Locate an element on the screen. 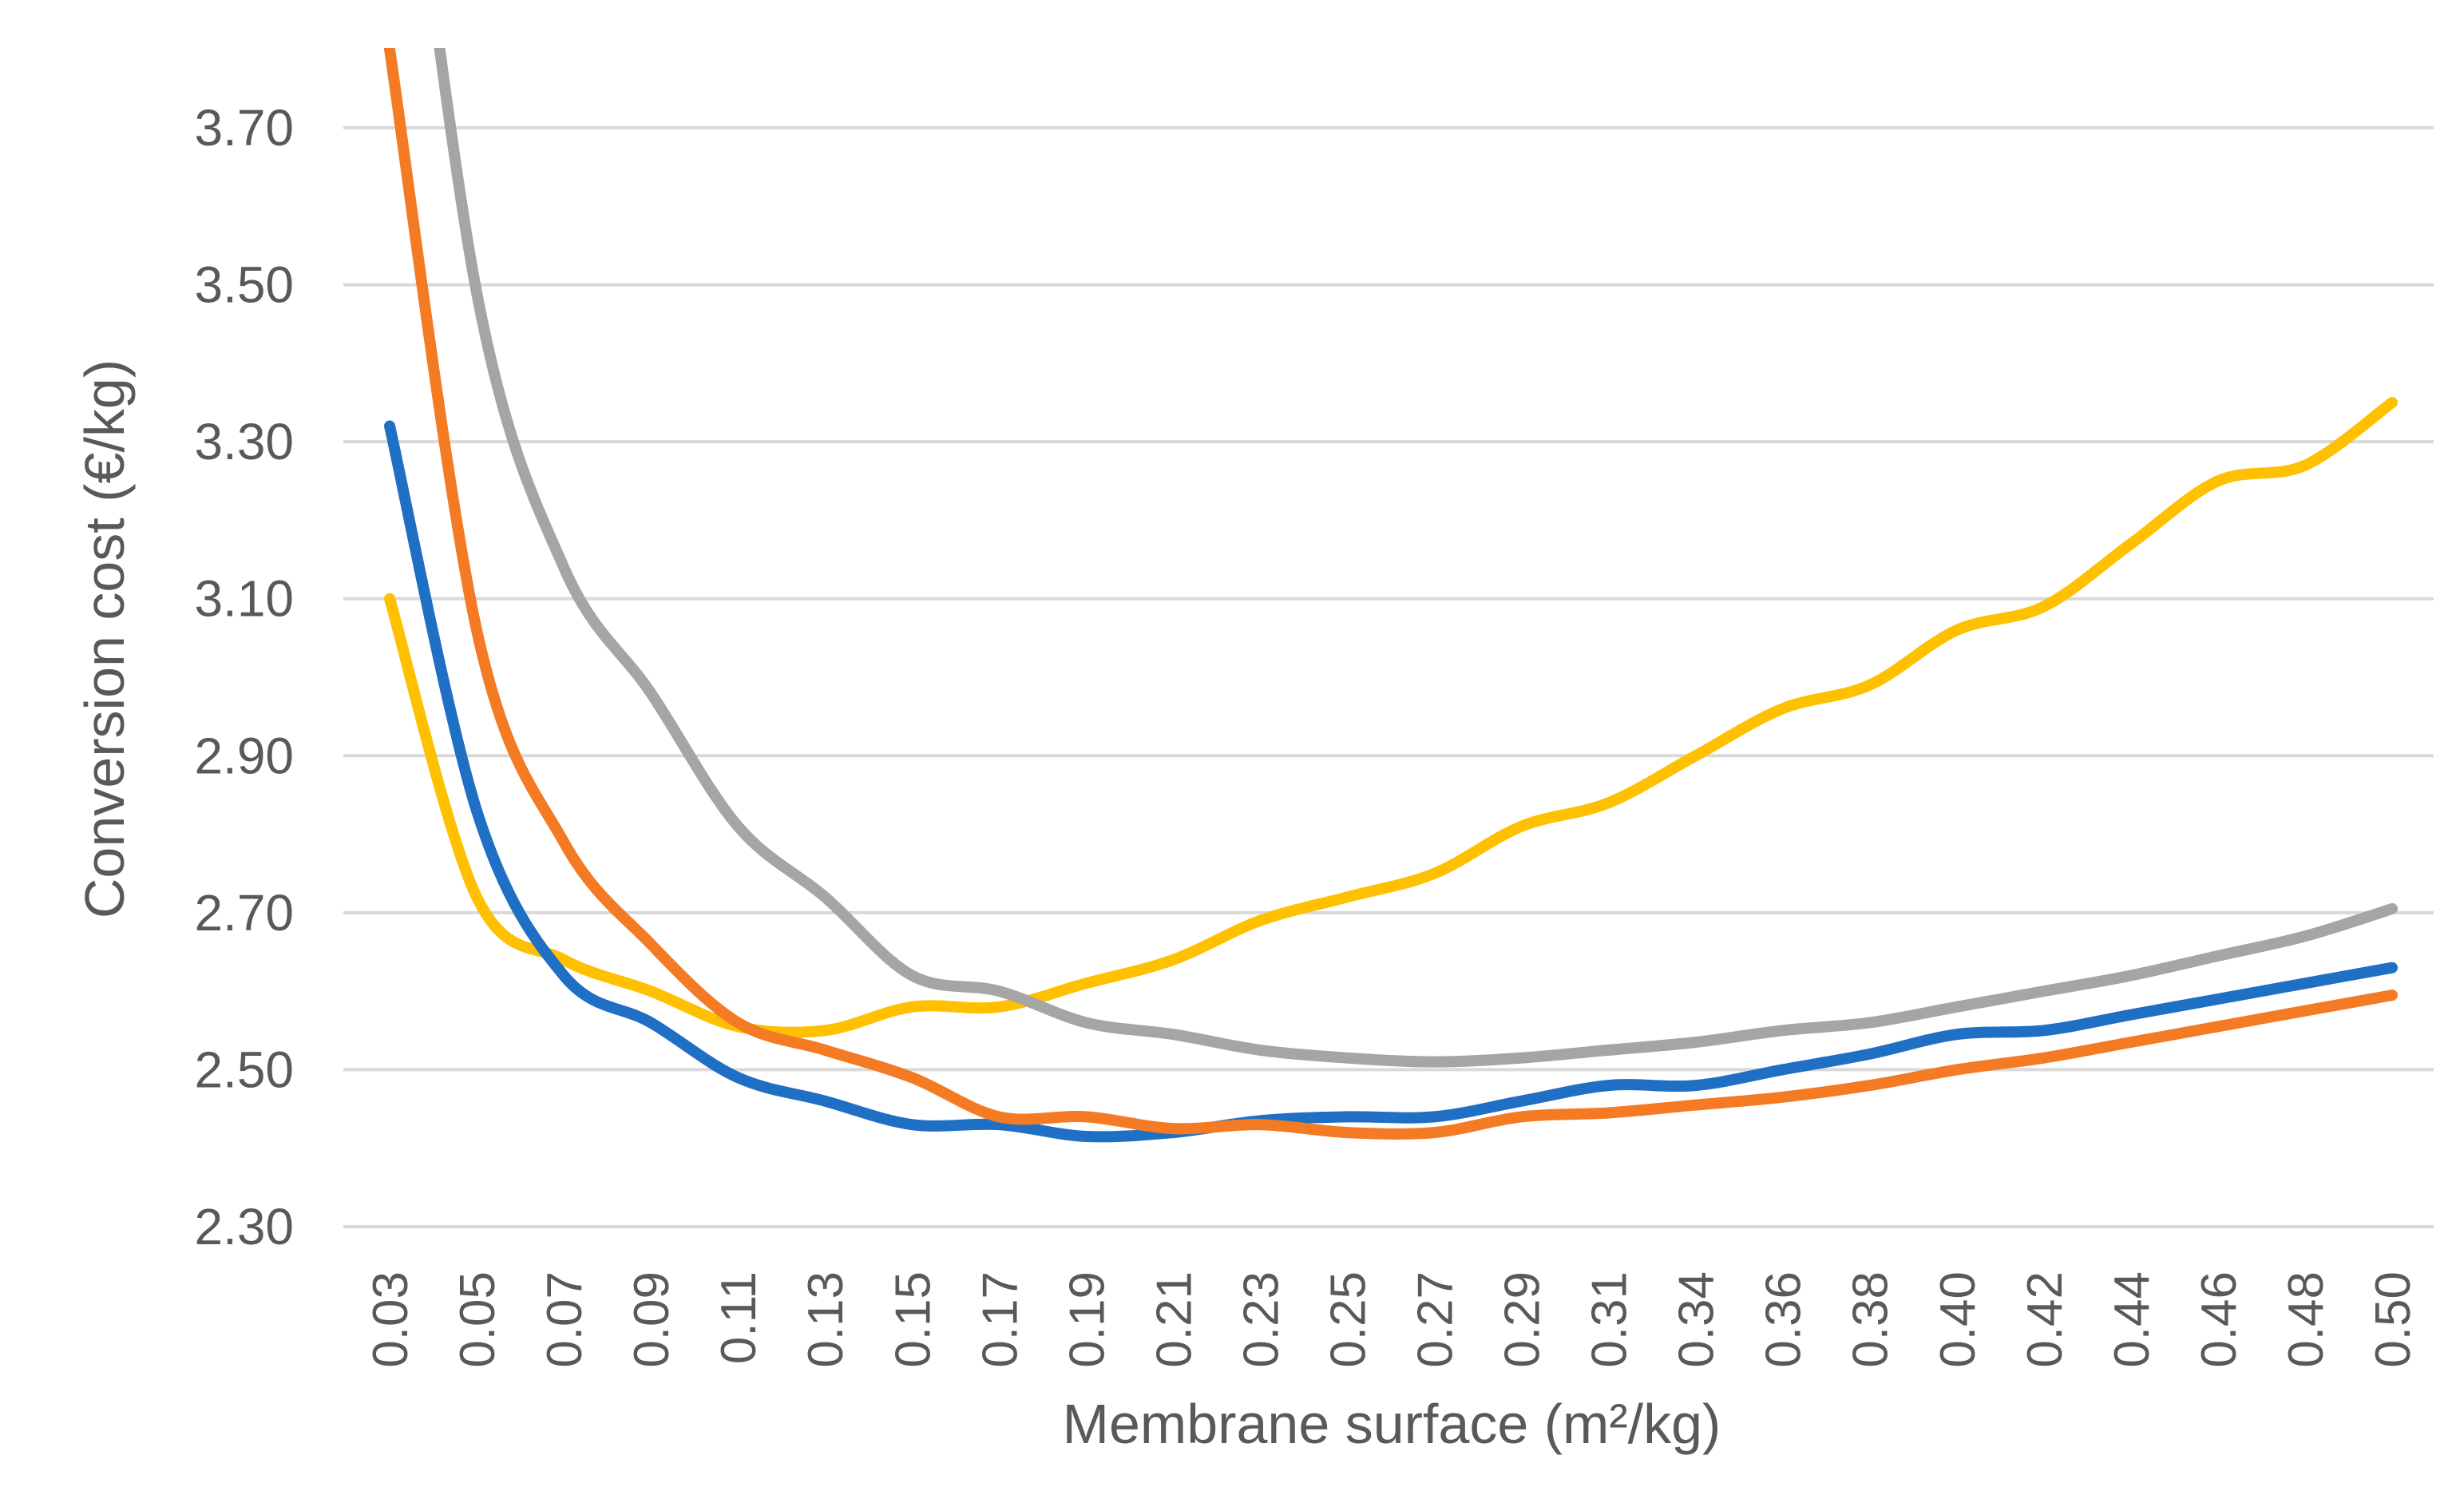 Image resolution: width=2464 pixels, height=1495 pixels. x-tick-label: 0.17 is located at coordinates (1000, 1320).